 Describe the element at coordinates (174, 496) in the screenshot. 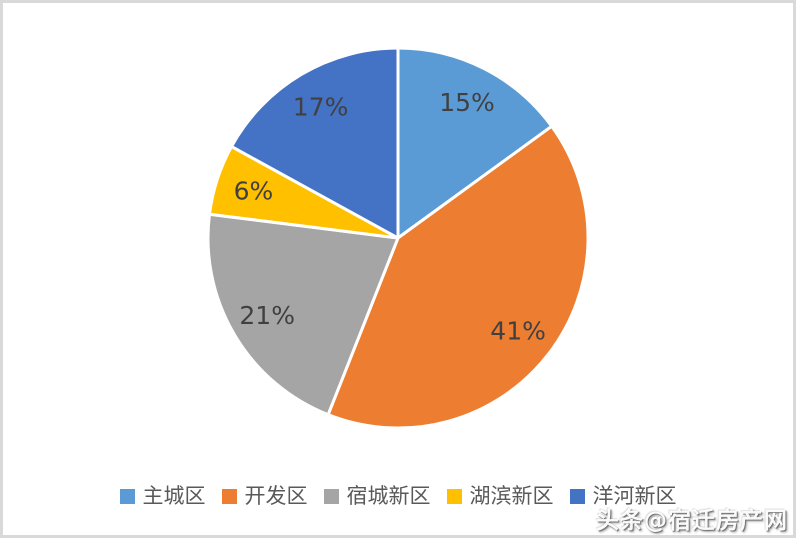

I see `legend-label: 主城区` at that location.